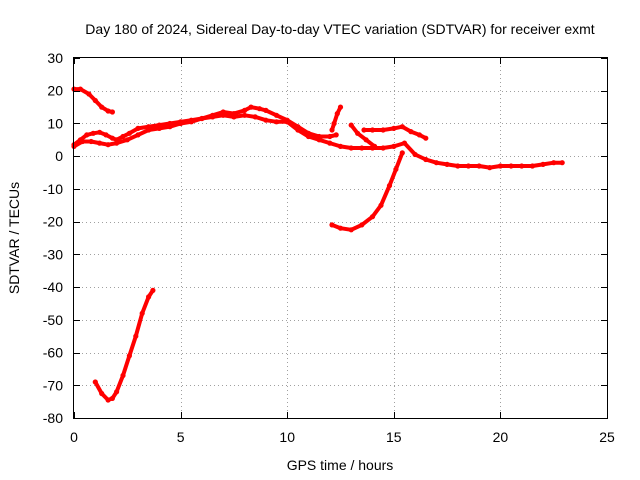  Describe the element at coordinates (14, 238) in the screenshot. I see `y-axis-title: SDTVAR / TECUs` at that location.